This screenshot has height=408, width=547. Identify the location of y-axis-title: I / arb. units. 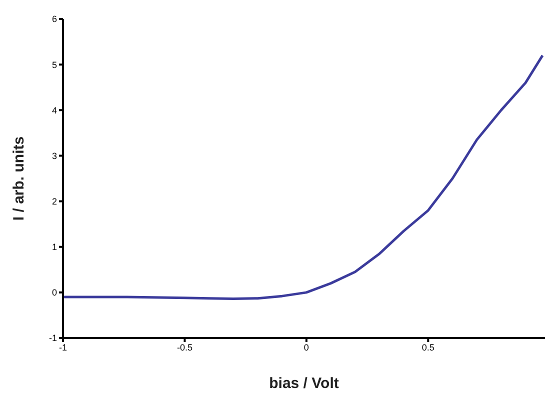
(19, 178).